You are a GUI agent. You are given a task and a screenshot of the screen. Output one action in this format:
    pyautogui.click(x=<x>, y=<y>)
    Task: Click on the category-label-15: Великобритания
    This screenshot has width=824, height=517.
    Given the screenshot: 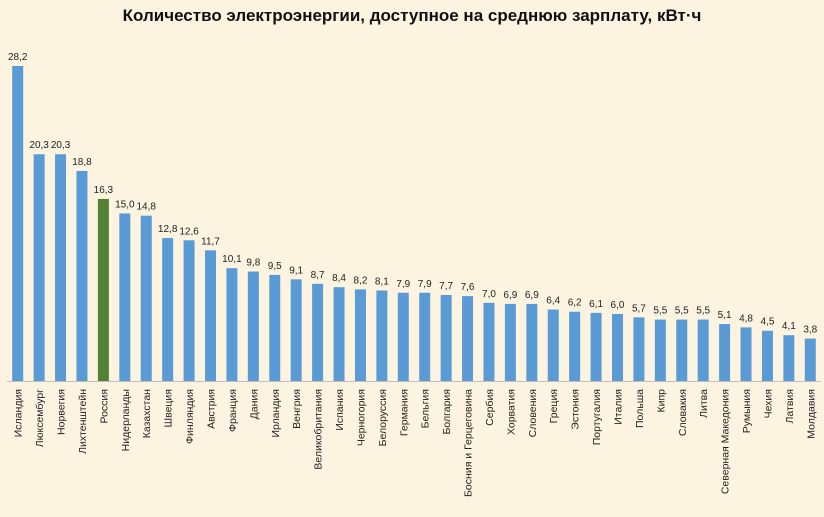 What is the action you would take?
    pyautogui.click(x=319, y=429)
    